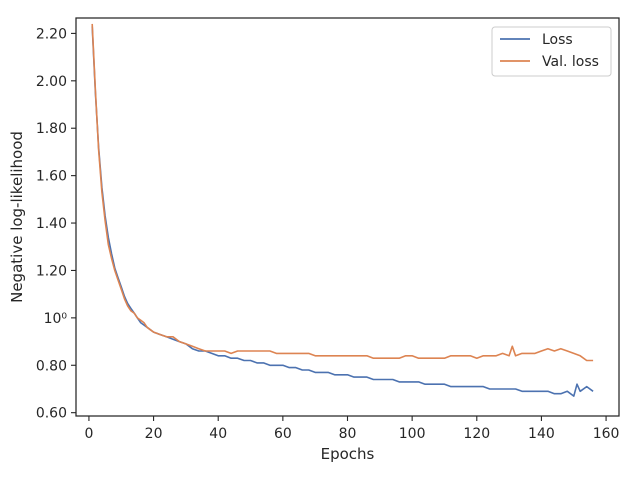 This screenshot has height=480, width=640. What do you see at coordinates (154, 434) in the screenshot?
I see `x-tick-label: 20` at bounding box center [154, 434].